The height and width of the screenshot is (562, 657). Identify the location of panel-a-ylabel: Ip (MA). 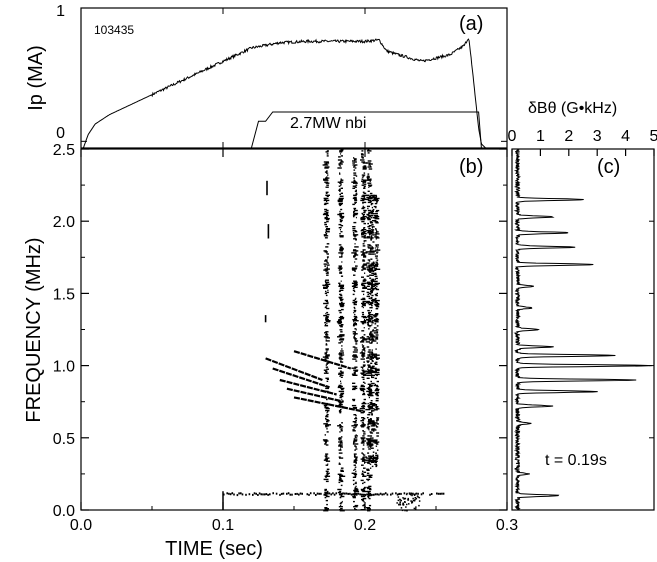
(36, 78).